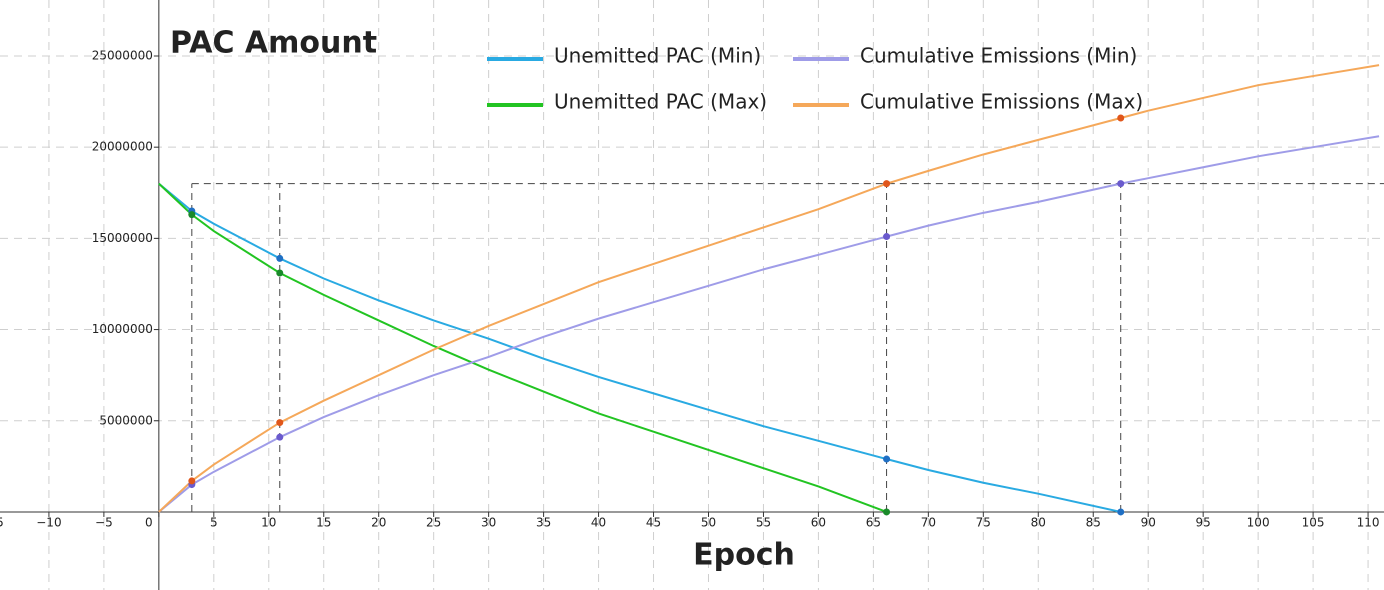 The width and height of the screenshot is (1384, 590). I want to click on x-tick-label: 70, so click(928, 522).